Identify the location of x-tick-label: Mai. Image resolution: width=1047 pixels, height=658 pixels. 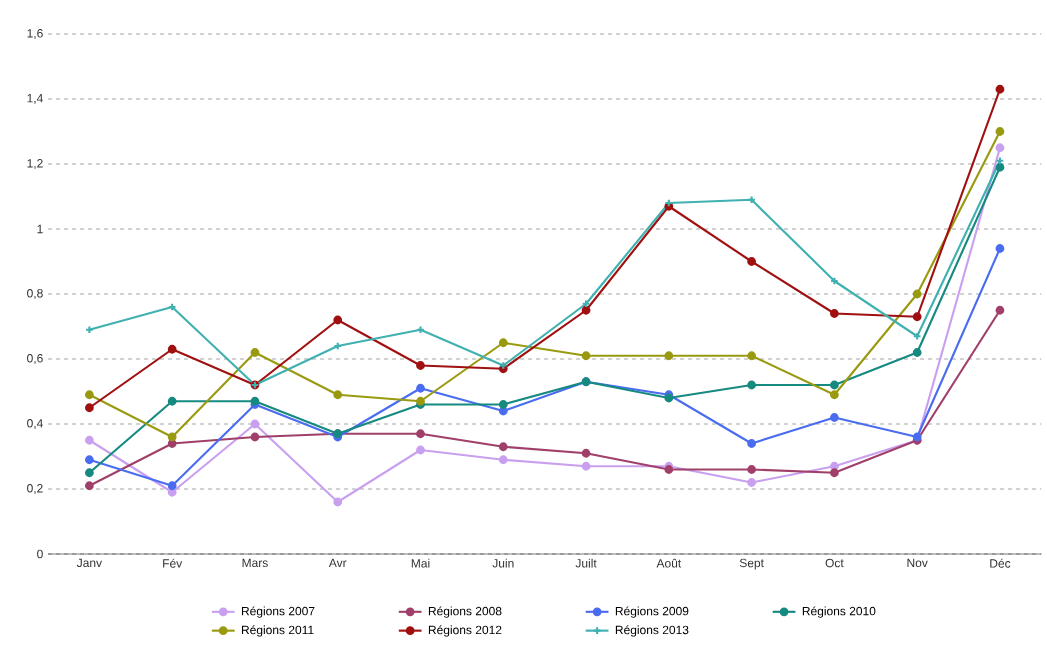
(420, 563).